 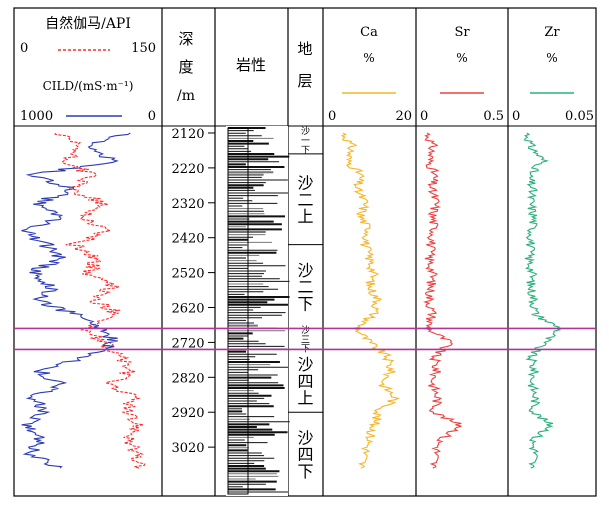 What do you see at coordinates (442, 300) in the screenshot?
I see `curve-sr` at bounding box center [442, 300].